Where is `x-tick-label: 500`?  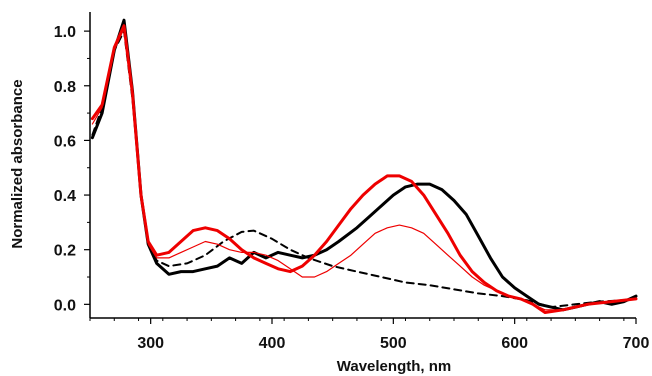 x-tick-label: 500 is located at coordinates (393, 343).